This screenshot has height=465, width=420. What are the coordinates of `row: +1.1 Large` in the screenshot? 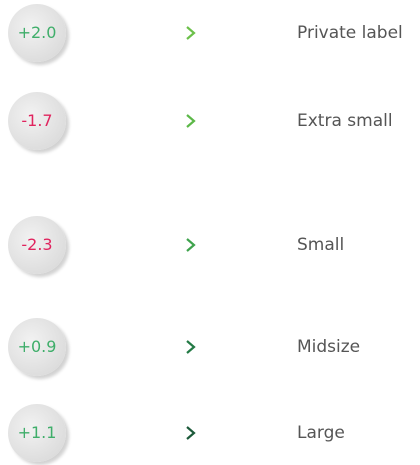 It's located at (210, 434).